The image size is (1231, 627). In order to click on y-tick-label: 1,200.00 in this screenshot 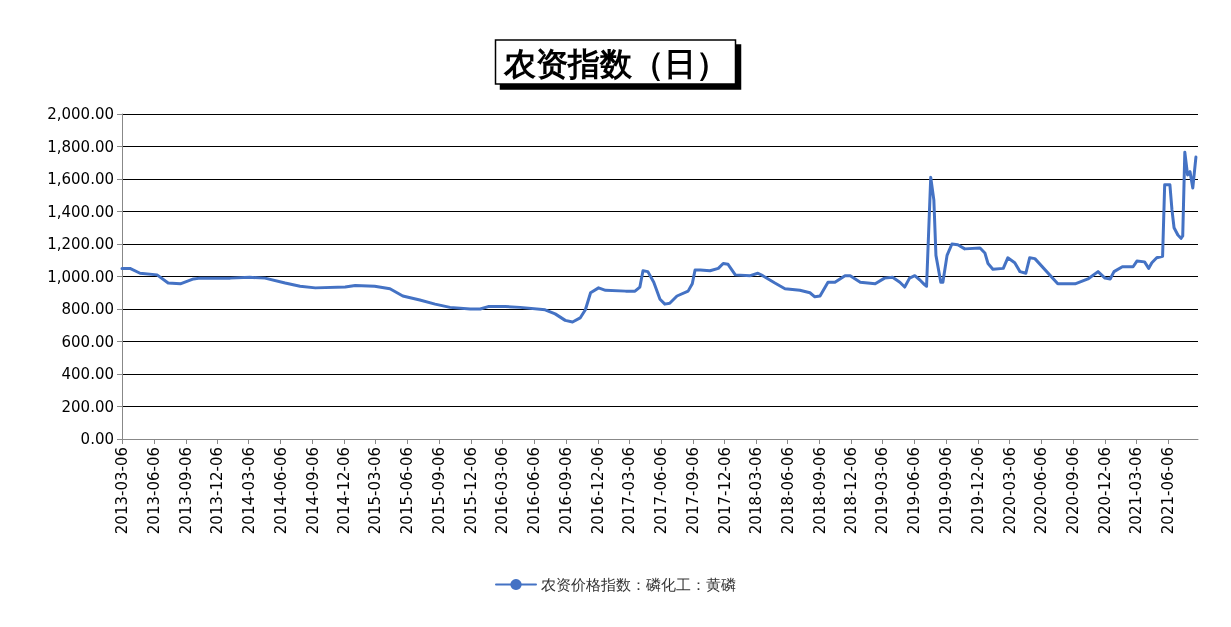, I will do `click(80, 244)`.